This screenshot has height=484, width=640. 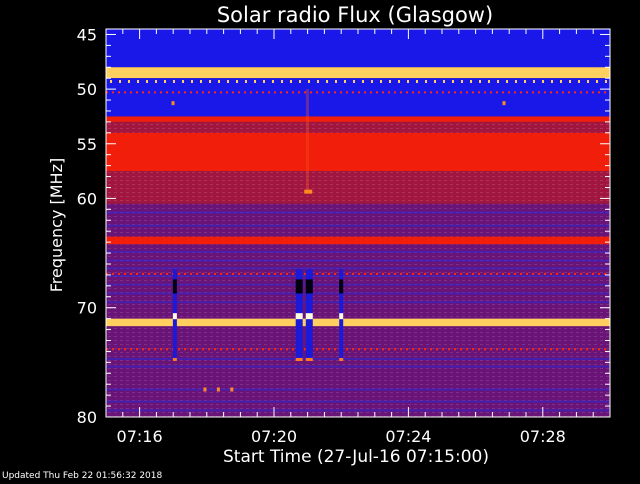 I want to click on y-tick-label: 80, so click(x=87, y=417).